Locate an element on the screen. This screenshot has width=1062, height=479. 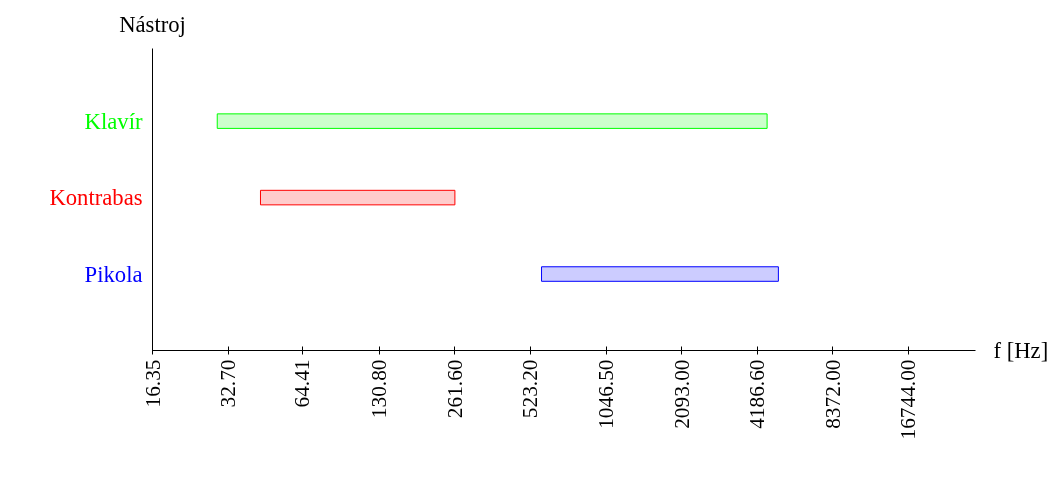
x-tick-label: 32.70 is located at coordinates (228, 383).